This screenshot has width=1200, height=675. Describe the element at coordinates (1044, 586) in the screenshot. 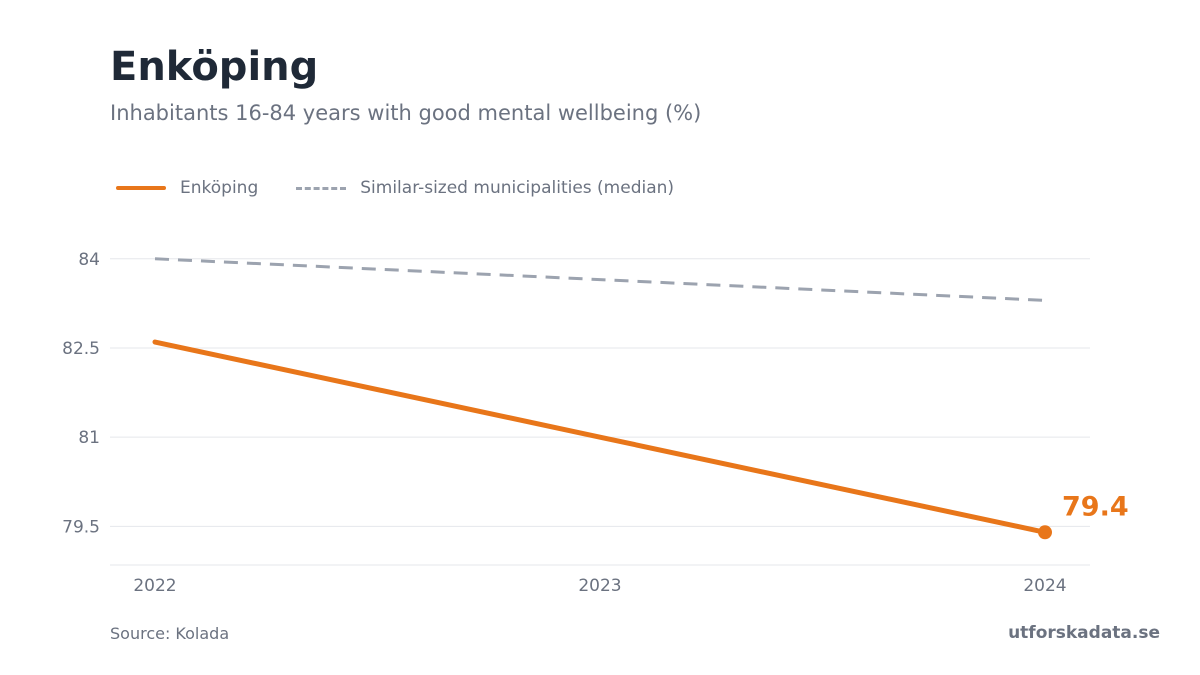

I see `x-tick-label: 2024` at that location.